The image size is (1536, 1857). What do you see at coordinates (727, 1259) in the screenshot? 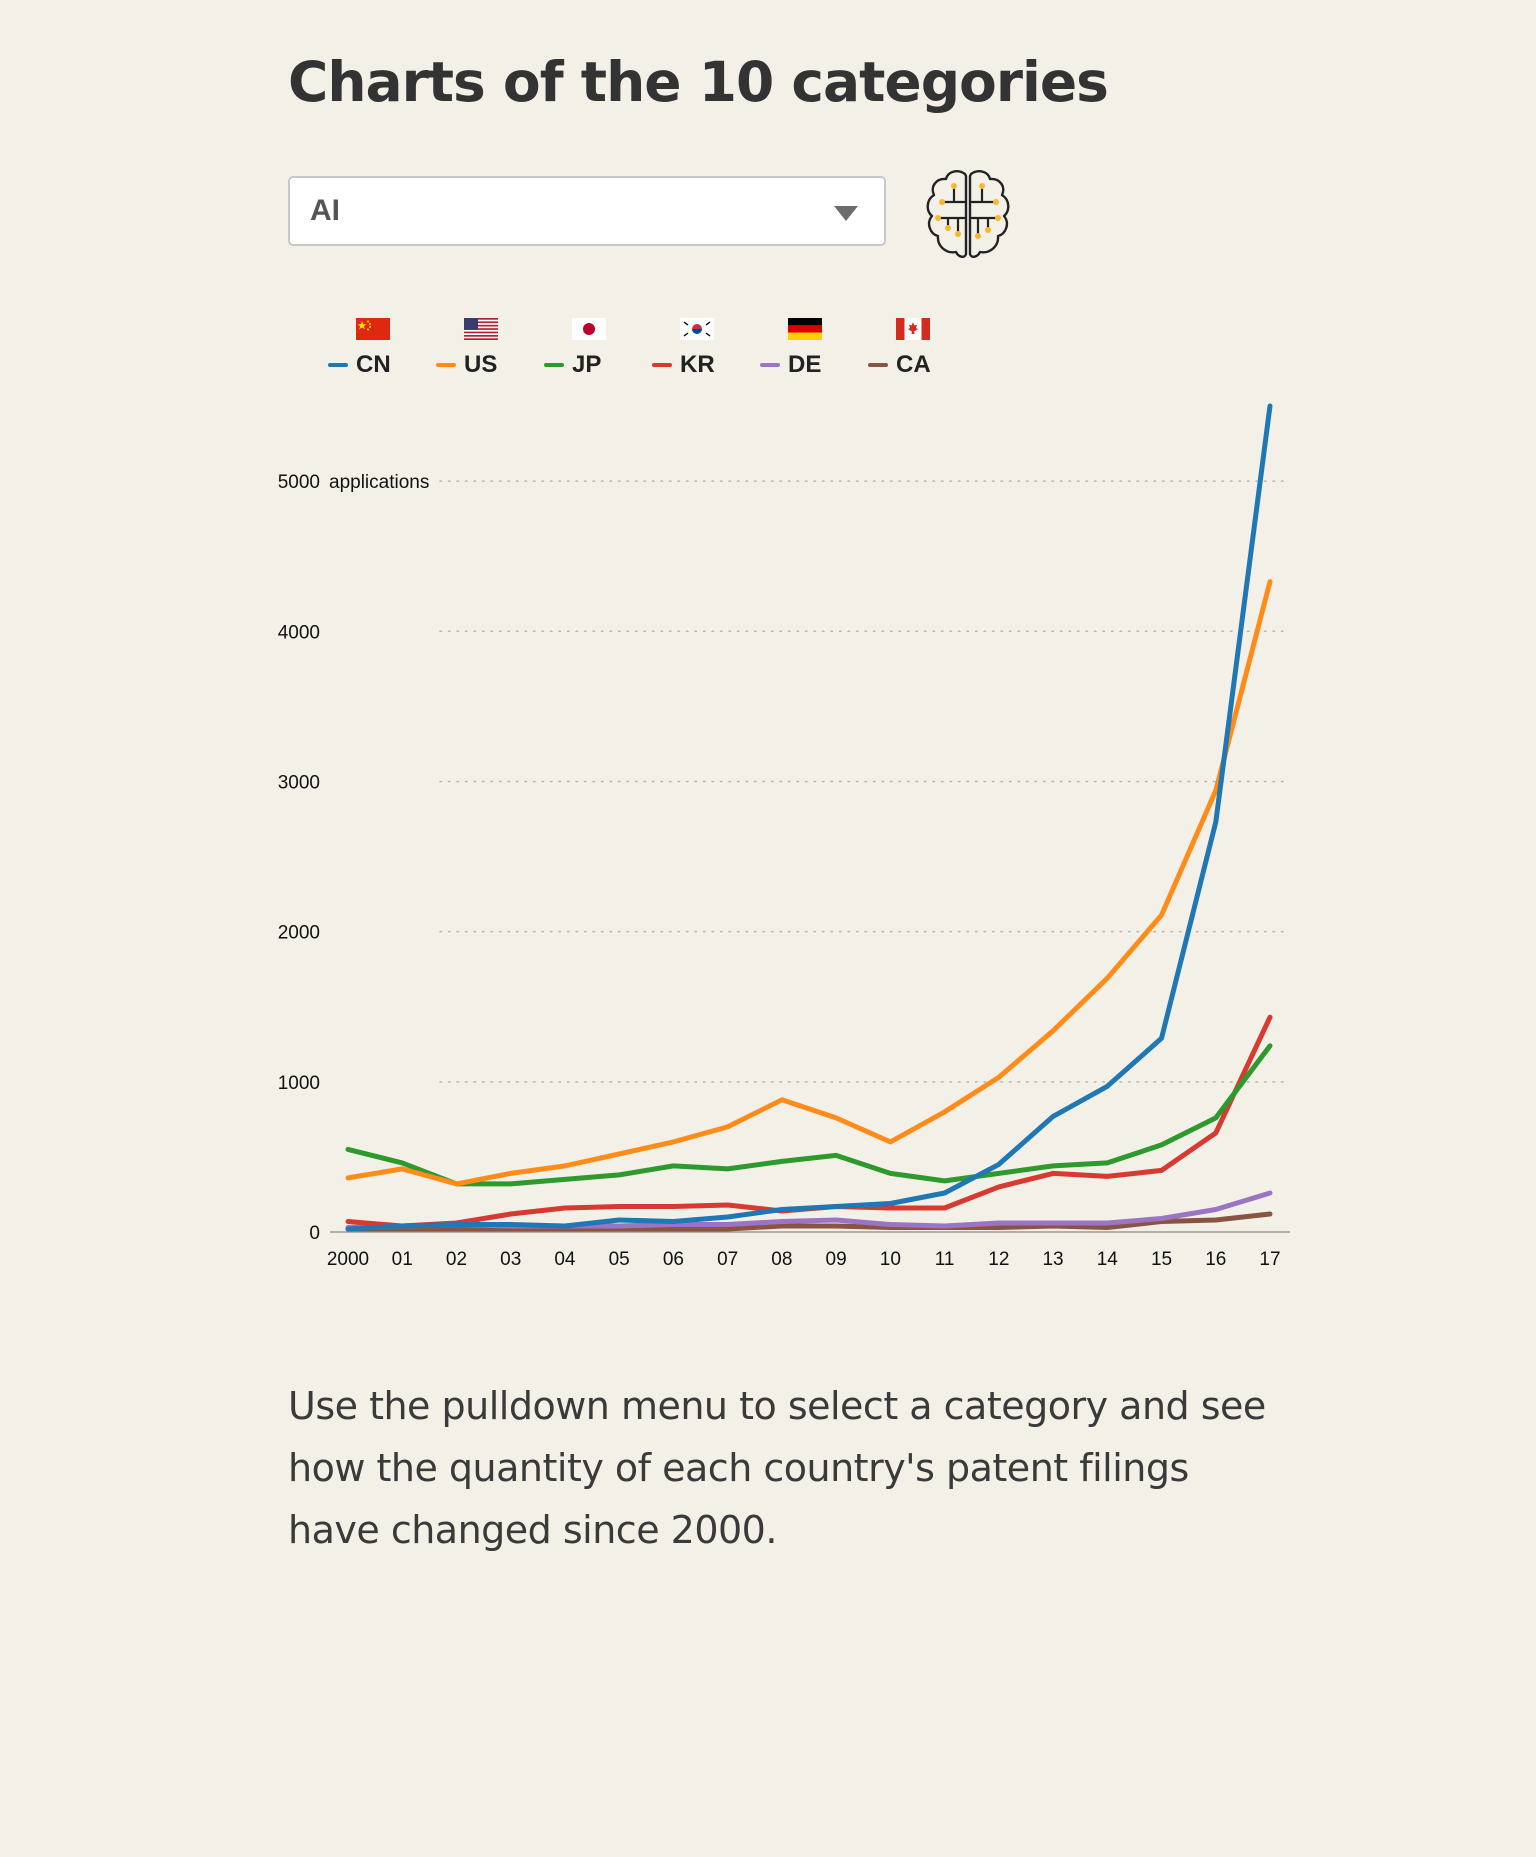
I see `x-tick-label: 07` at bounding box center [727, 1259].